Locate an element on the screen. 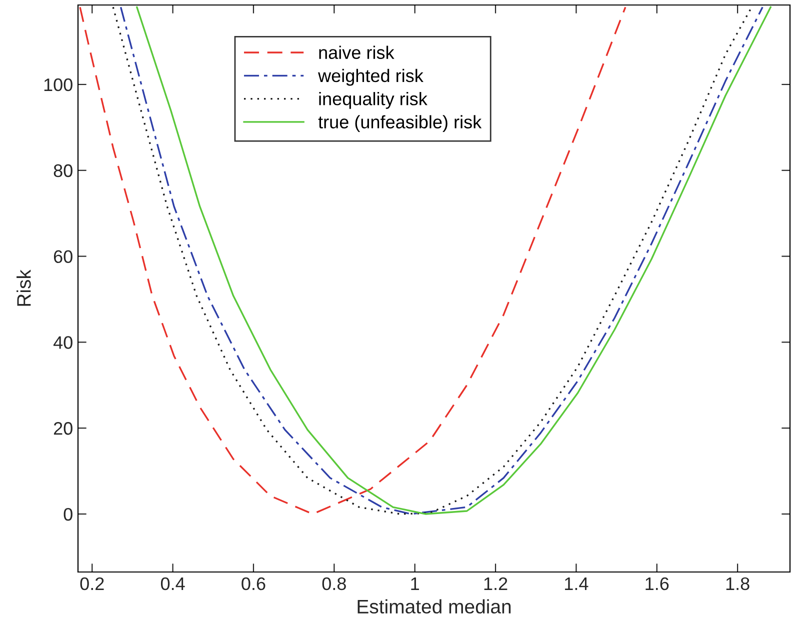 The width and height of the screenshot is (792, 638). y-axis-title: Risk is located at coordinates (23, 288).